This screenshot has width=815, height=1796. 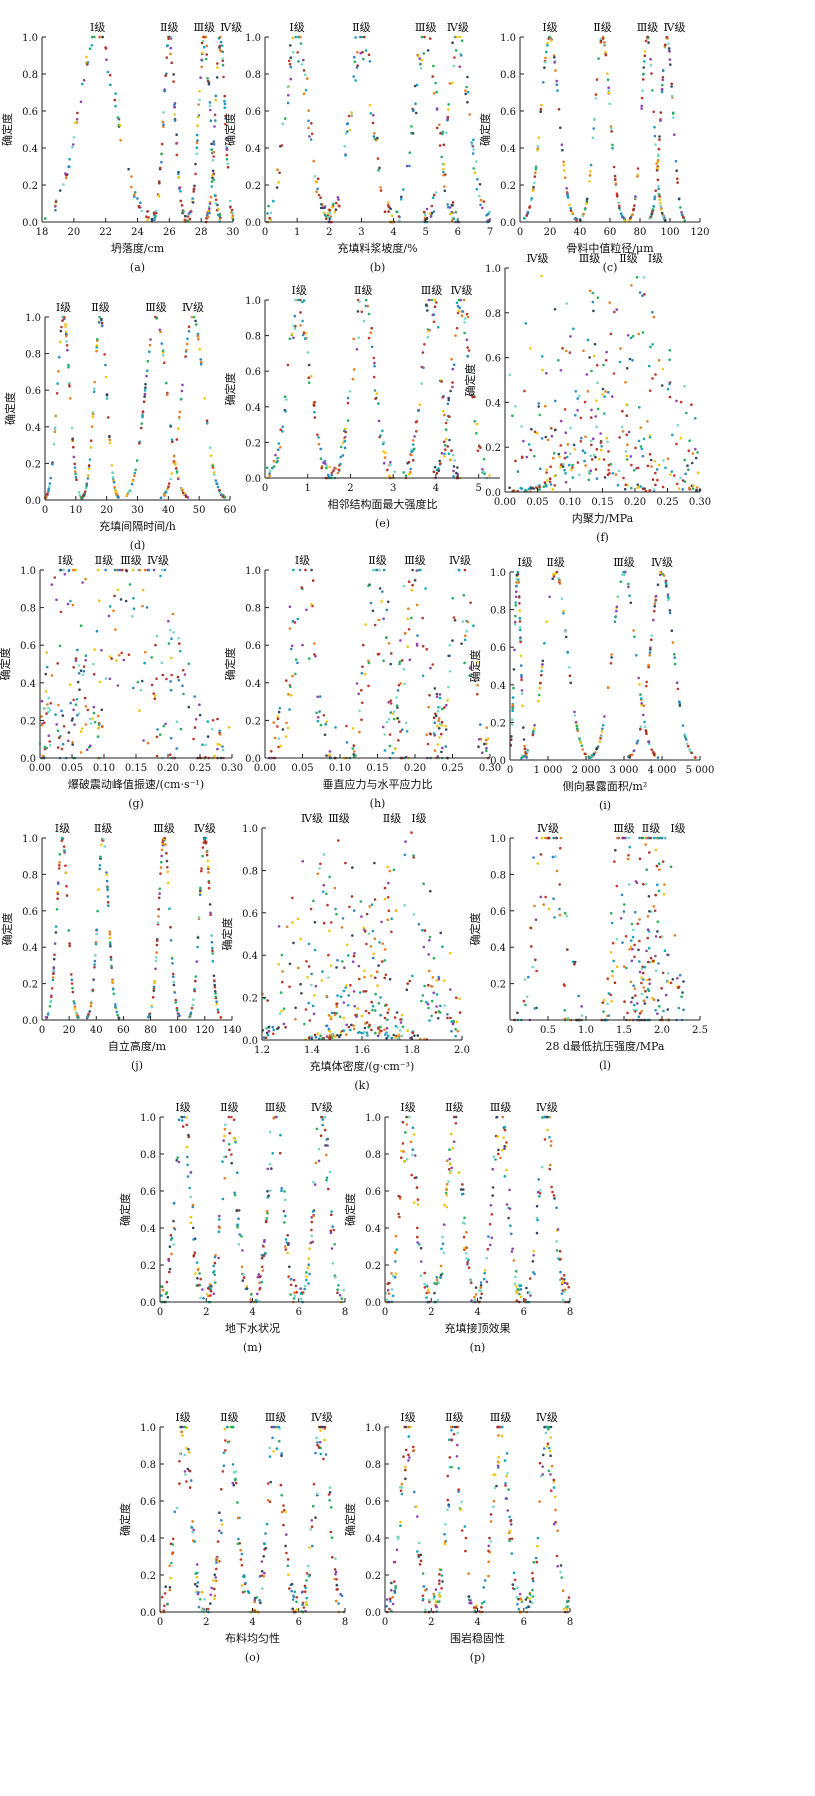 What do you see at coordinates (498, 948) in the screenshot?
I see `y-tick-label: 0.4` at bounding box center [498, 948].